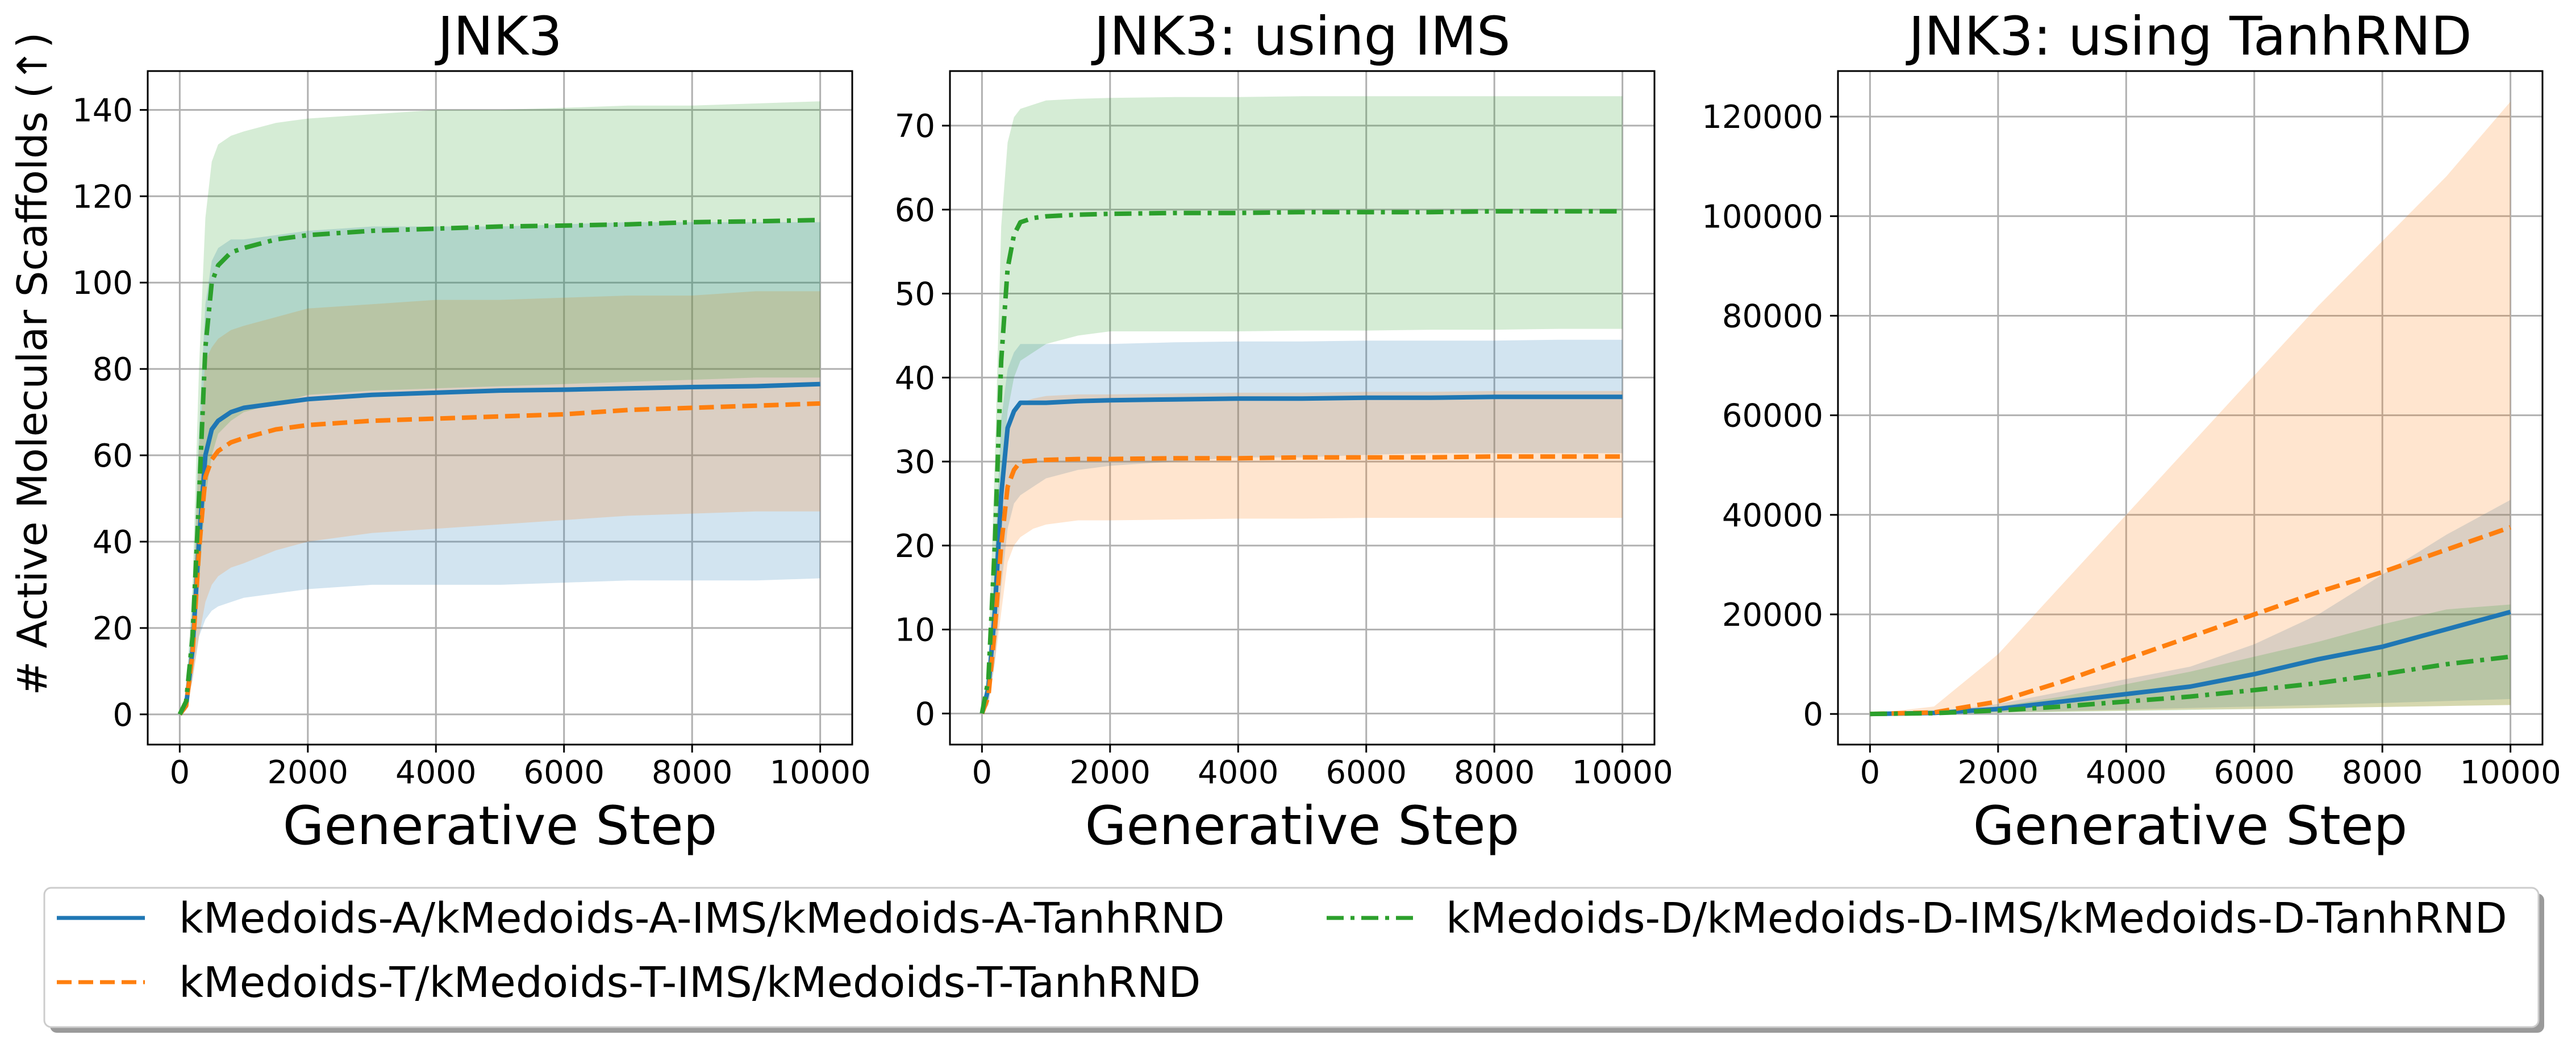 Image resolution: width=2576 pixels, height=1039 pixels. Describe the element at coordinates (103, 196) in the screenshot. I see `y-tick-label: 120` at that location.